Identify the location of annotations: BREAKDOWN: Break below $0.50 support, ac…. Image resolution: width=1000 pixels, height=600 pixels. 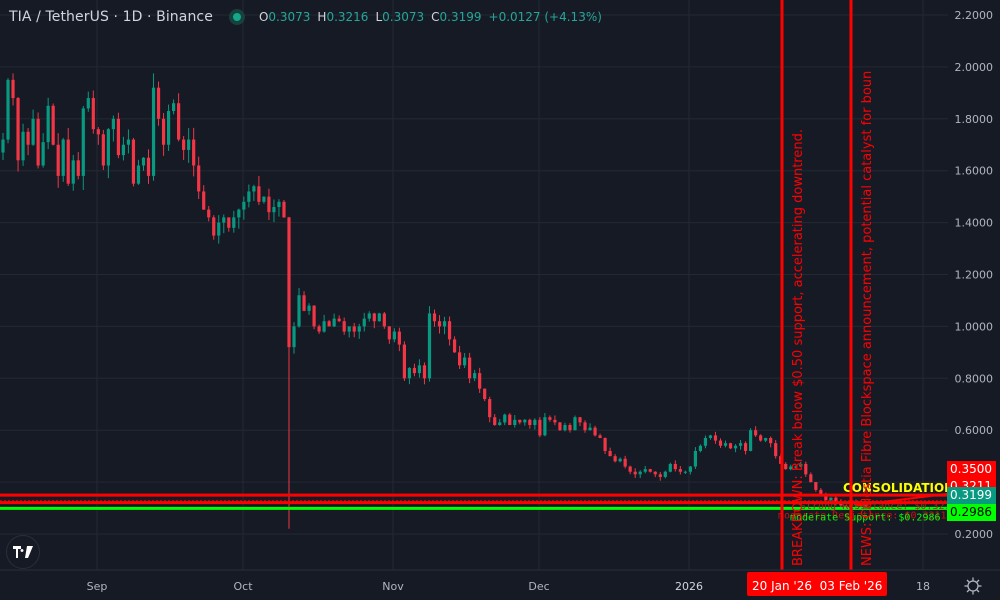
(827, 285).